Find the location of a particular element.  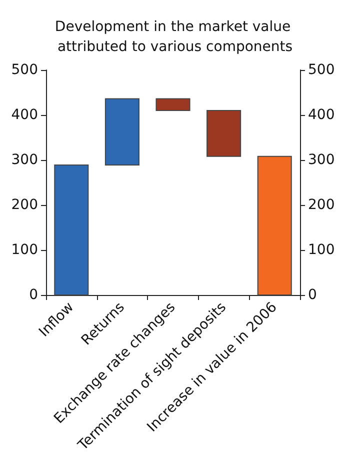

y2-tick-label: 300 is located at coordinates (321, 160).